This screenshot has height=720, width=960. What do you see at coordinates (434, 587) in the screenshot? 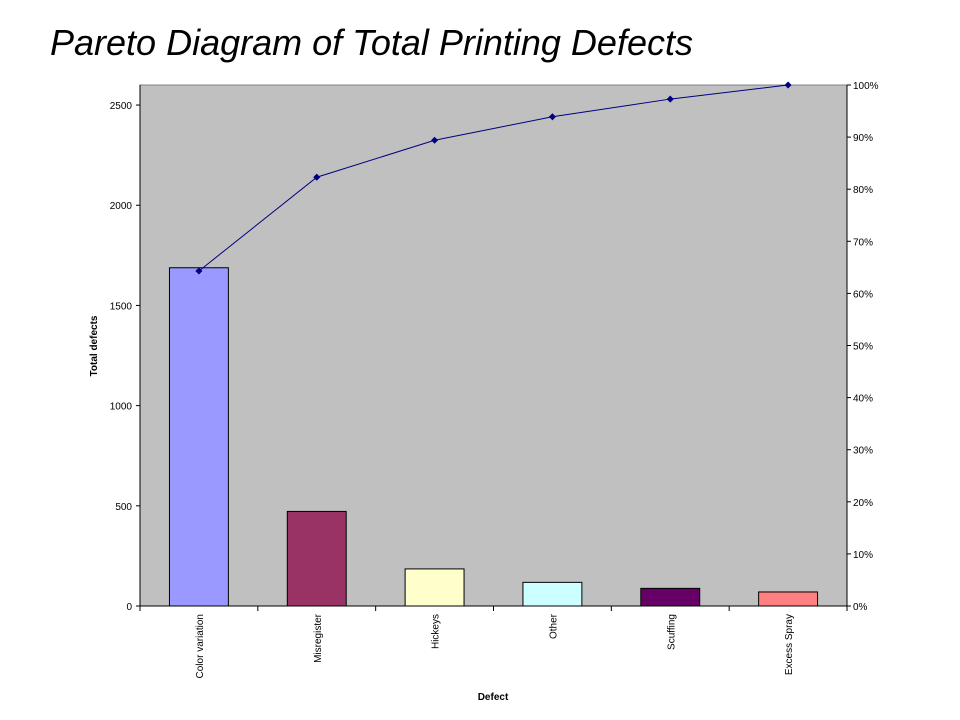
I see `bar-hickeys` at bounding box center [434, 587].